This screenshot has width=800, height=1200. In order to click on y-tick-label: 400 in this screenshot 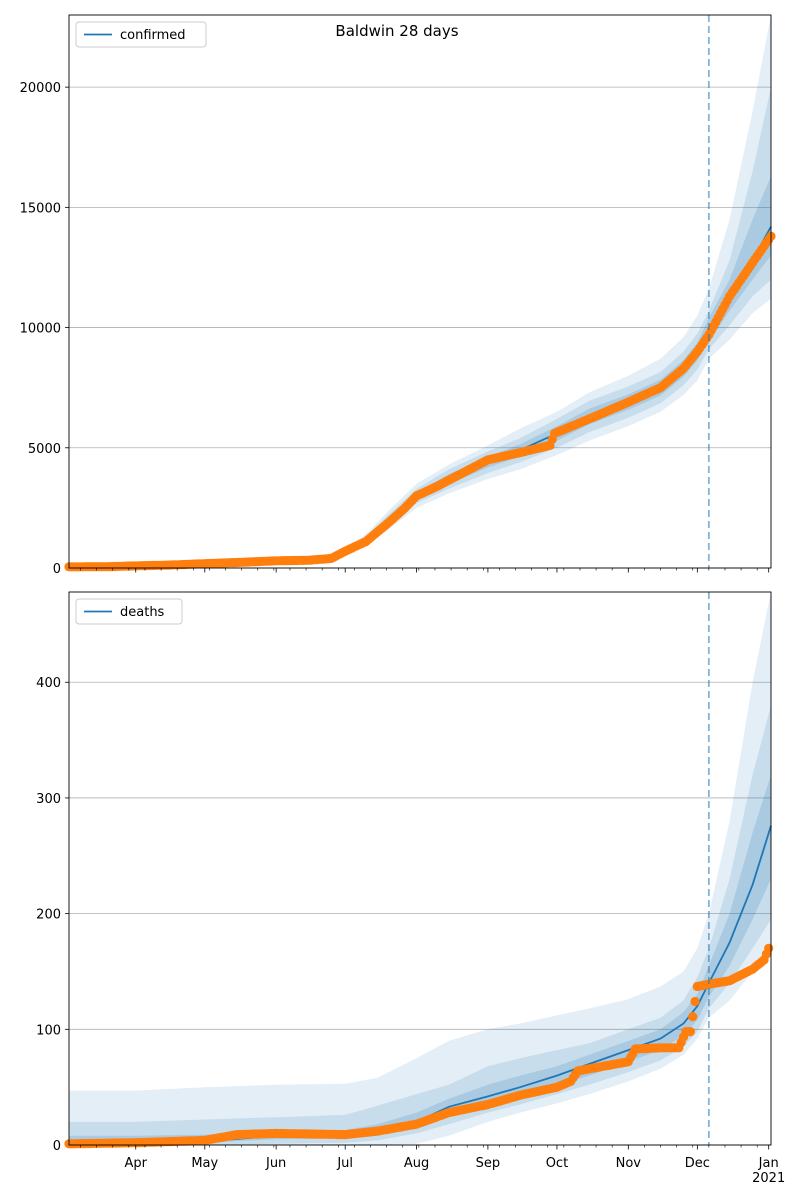, I will do `click(48, 683)`.